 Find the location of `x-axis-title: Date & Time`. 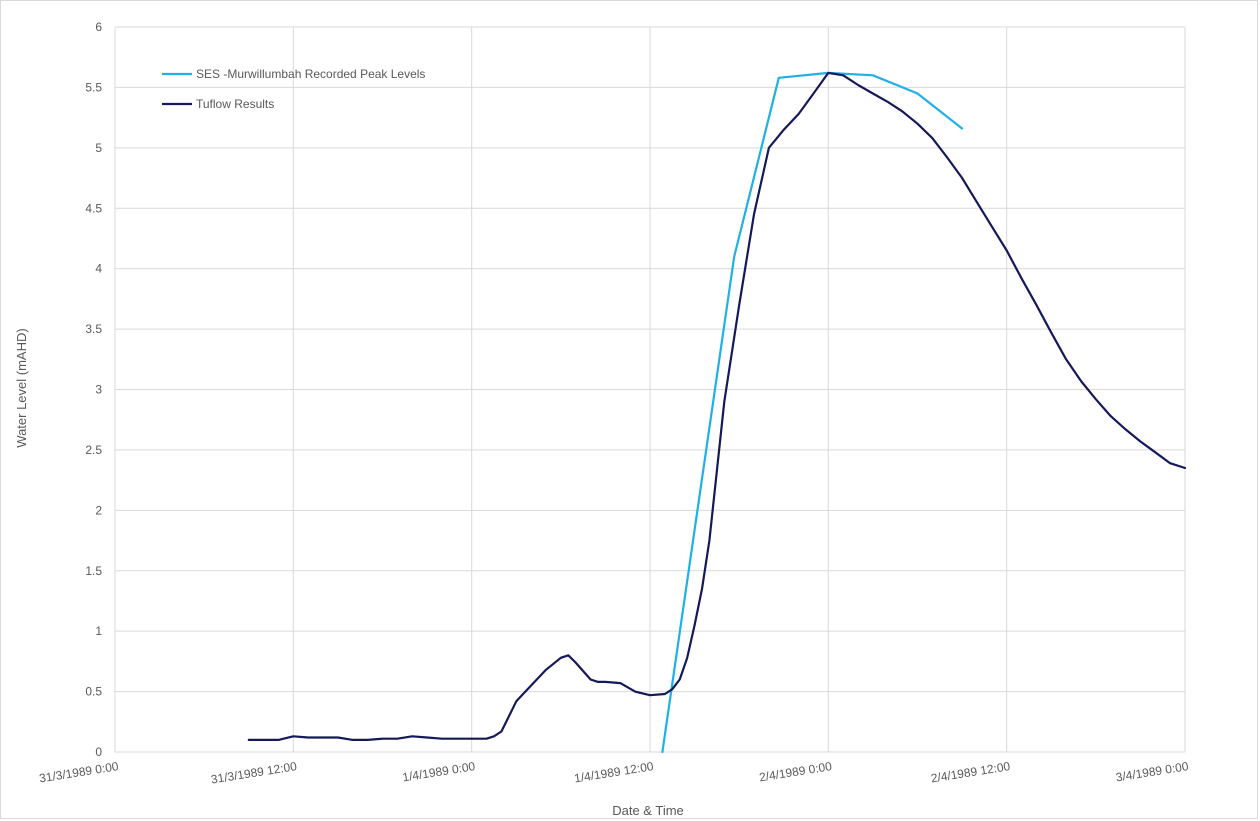

x-axis-title: Date & Time is located at coordinates (648, 810).